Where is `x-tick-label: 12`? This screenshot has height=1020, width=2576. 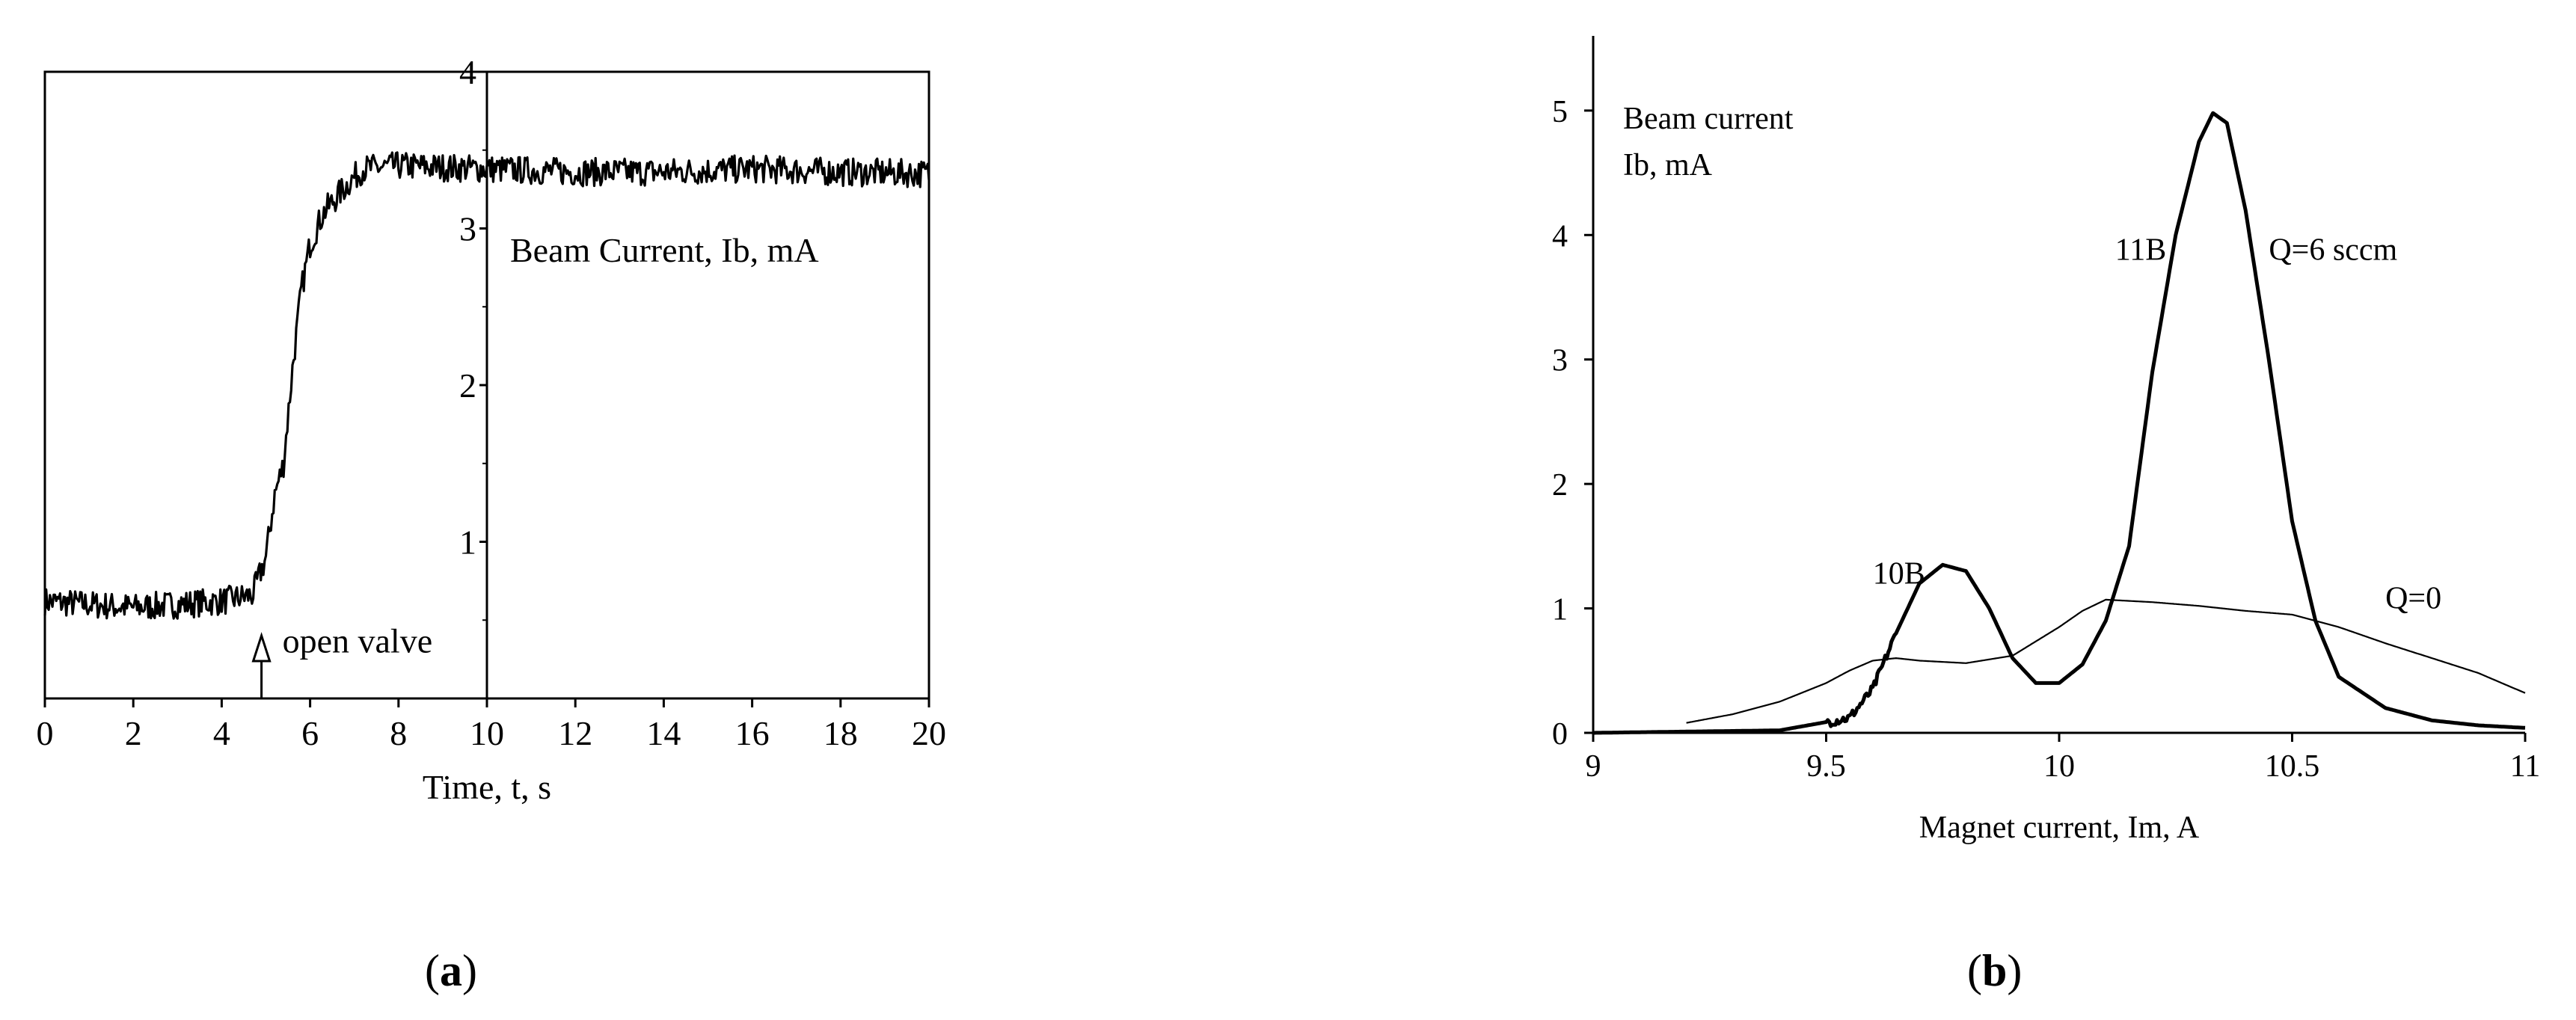
x-tick-label: 12 is located at coordinates (575, 733).